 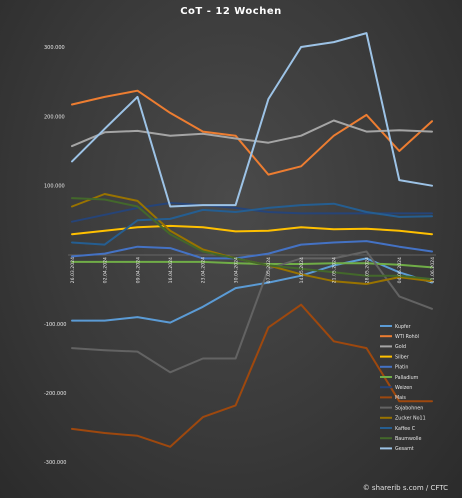 What do you see at coordinates (204, 270) in the screenshot?
I see `x-tick-label: 23.04.2024` at bounding box center [204, 270].